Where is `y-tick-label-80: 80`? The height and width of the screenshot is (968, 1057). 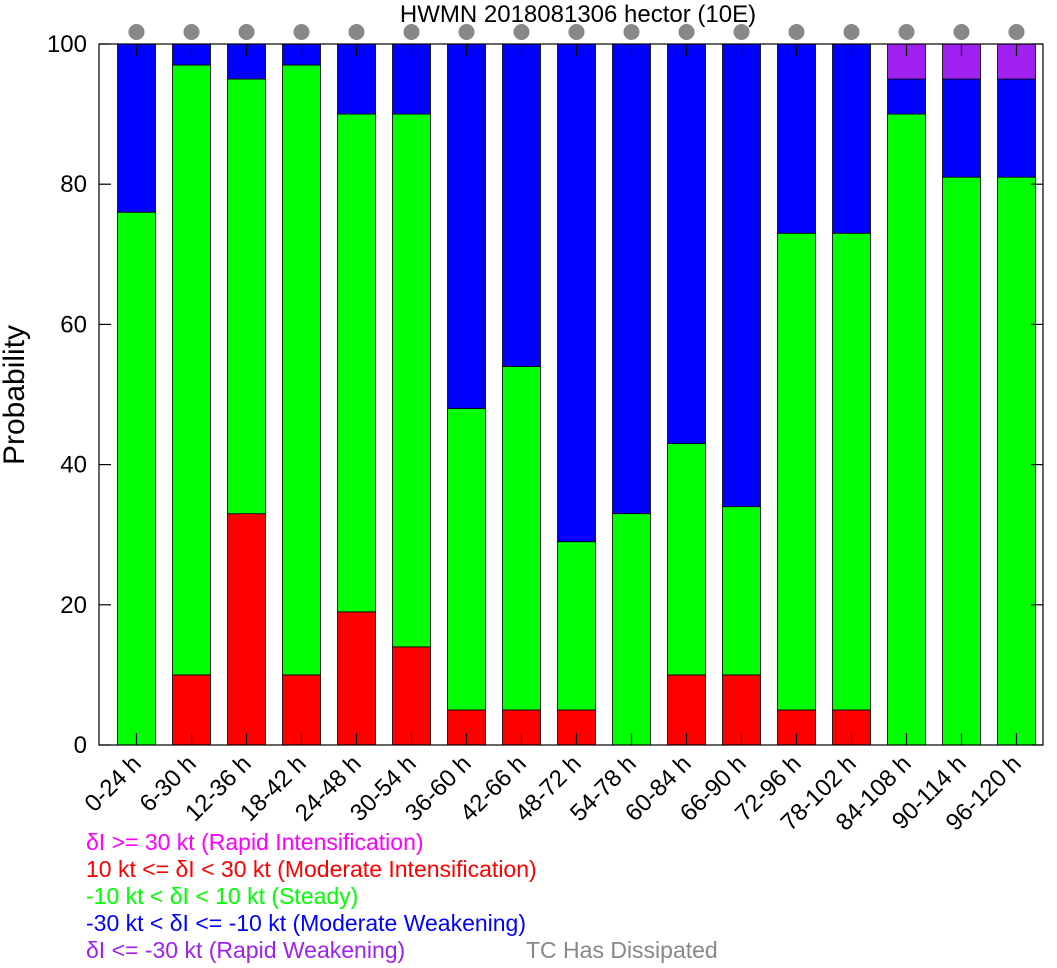 y-tick-label-80: 80 is located at coordinates (73, 184).